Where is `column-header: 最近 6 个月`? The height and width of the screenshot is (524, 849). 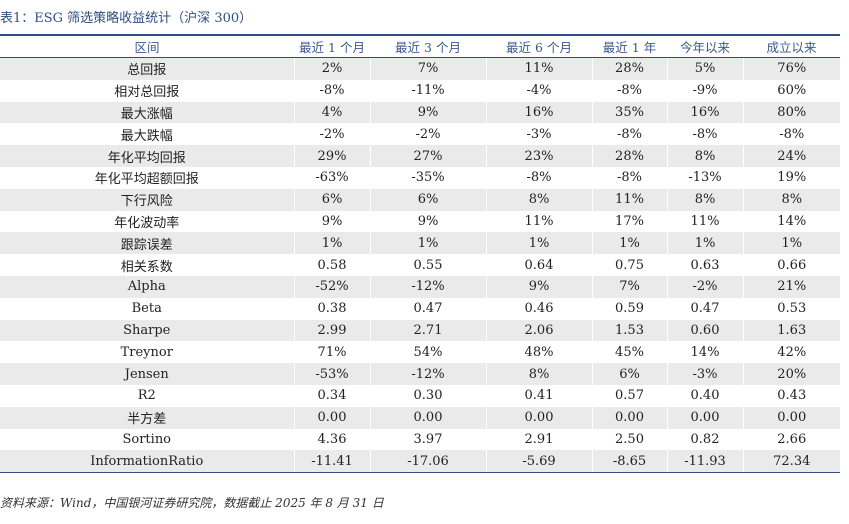
column-header: 最近 6 个月 is located at coordinates (539, 46).